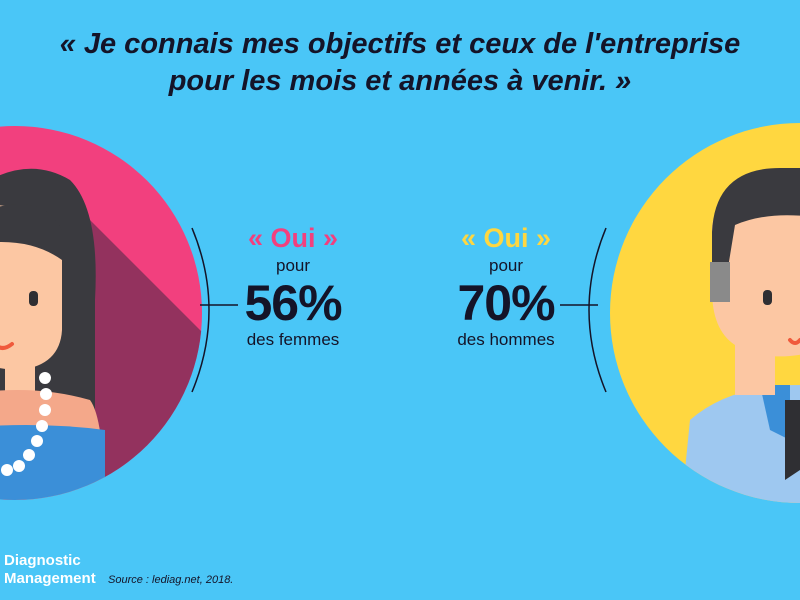 This screenshot has width=800, height=600. I want to click on stat-men: « Oui » pour 70% des hommes, so click(506, 286).